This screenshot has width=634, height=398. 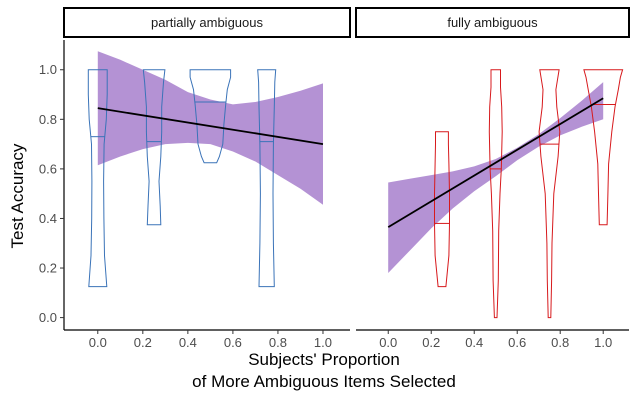 I want to click on y-axis: 0.0 0.2 0.4 0.6 0.8 1.0, so click(x=52, y=185).